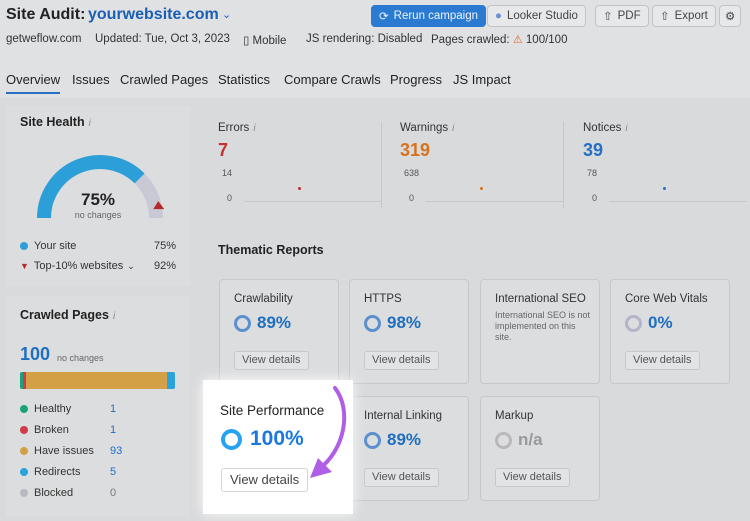  I want to click on legend-redirects: Redirects, so click(50, 472).